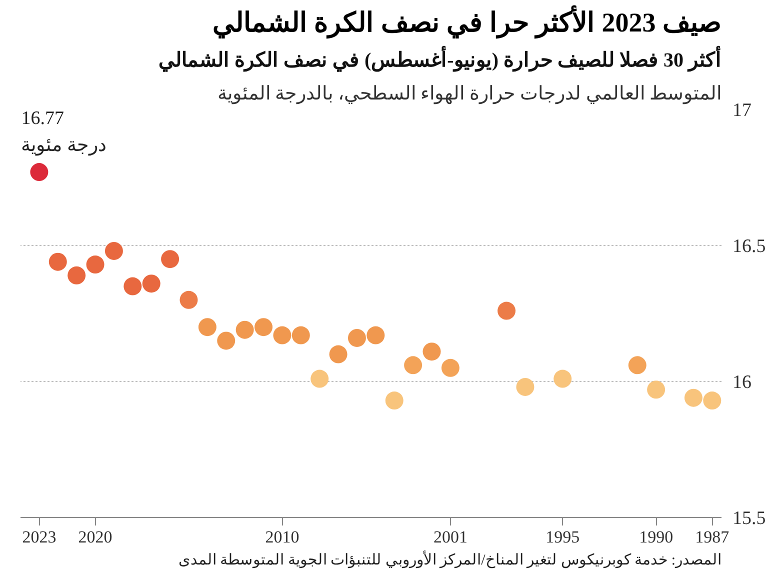 Image resolution: width=768 pixels, height=573 pixels. Describe the element at coordinates (467, 23) in the screenshot. I see `chart-title: صيف 2023 الأكثر حرا في نصف الكرة الشمالي` at that location.